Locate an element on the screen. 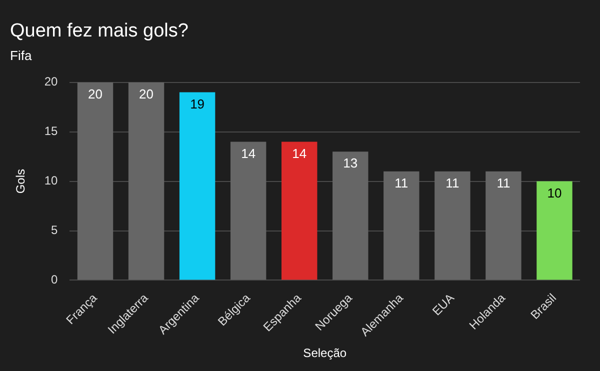 The height and width of the screenshot is (371, 600). y-axis-title: Gols is located at coordinates (21, 181).